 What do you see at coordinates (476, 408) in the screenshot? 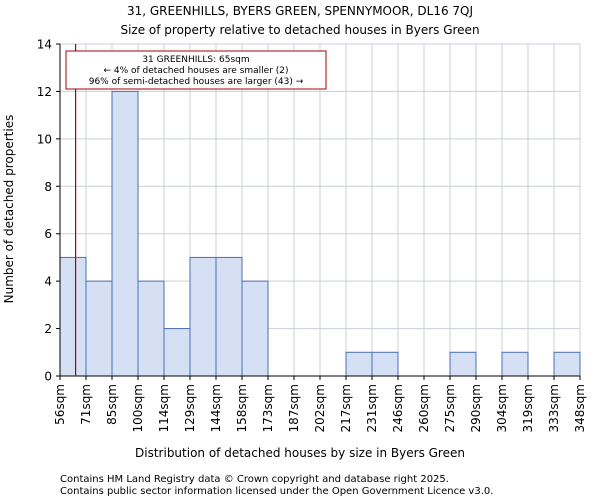
I see `x-tick-label: 290sqm` at bounding box center [476, 408].